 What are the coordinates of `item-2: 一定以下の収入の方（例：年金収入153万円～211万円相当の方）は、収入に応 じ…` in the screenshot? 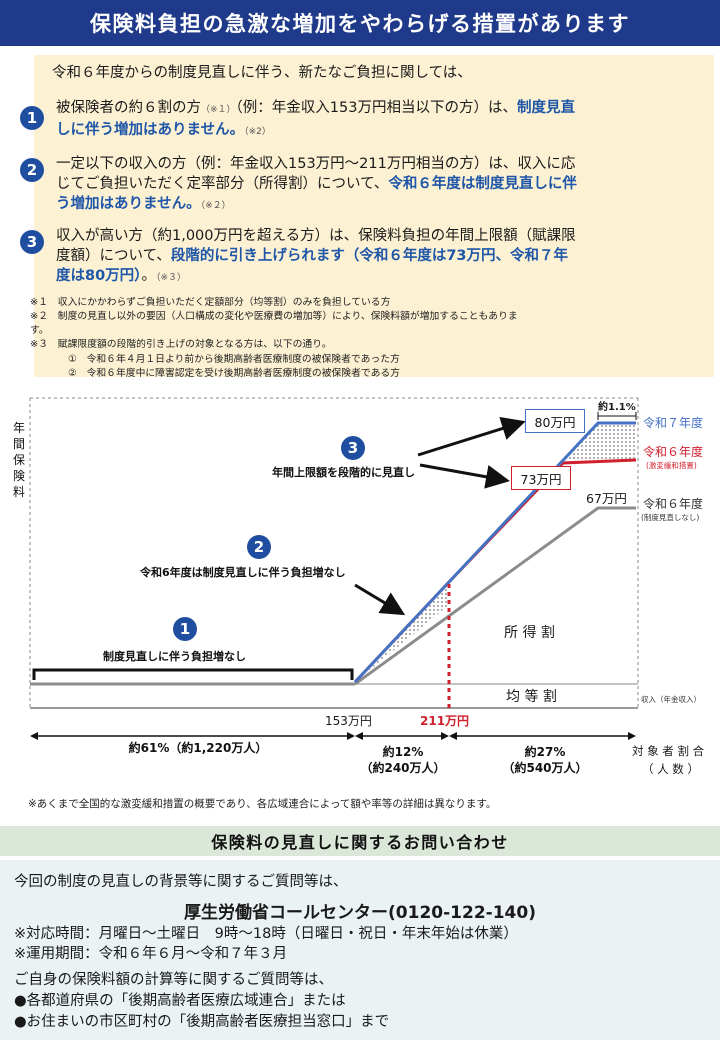 It's located at (376, 185).